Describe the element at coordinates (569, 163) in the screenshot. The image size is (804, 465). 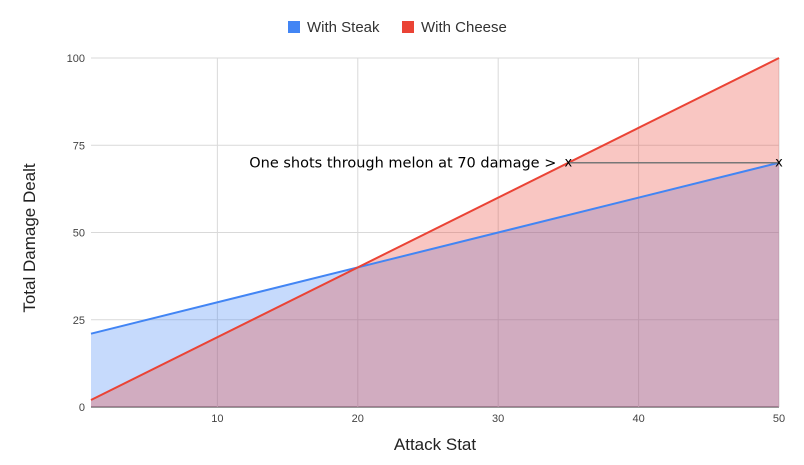
I see `annotation-marker-start: x` at that location.